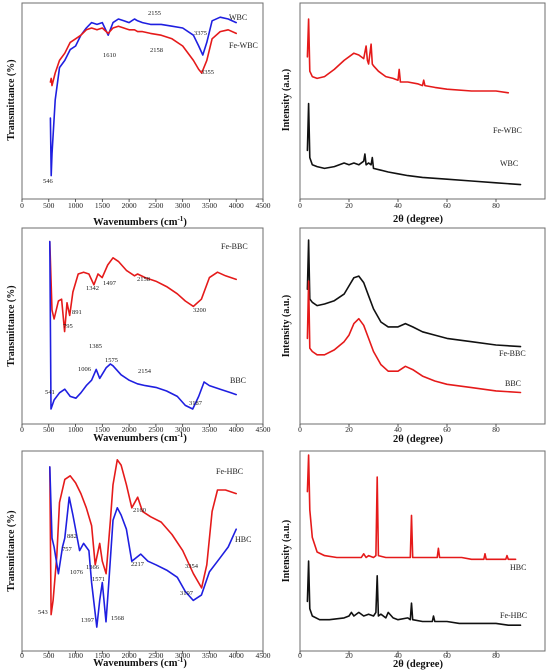 The image size is (550, 671). I want to click on peak-label: 1385, so click(95, 346).